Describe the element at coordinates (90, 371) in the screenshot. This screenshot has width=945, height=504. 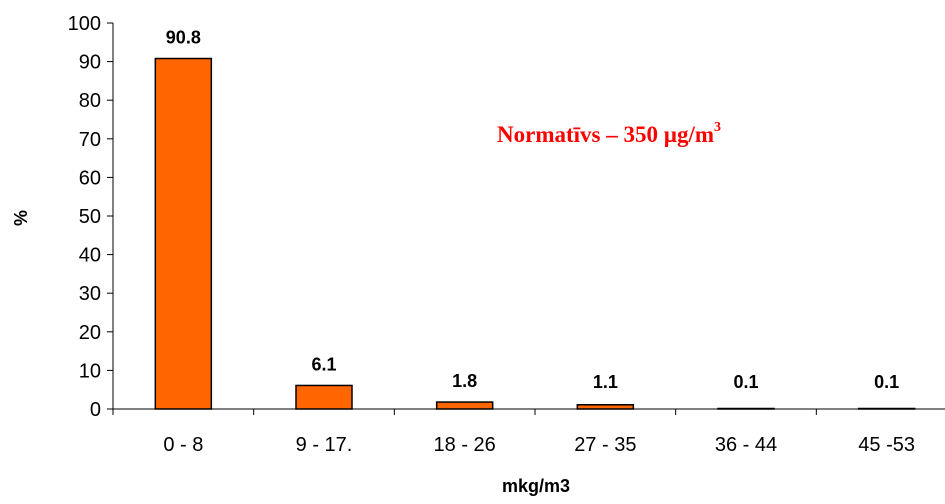
I see `y-tick-label: 10` at that location.